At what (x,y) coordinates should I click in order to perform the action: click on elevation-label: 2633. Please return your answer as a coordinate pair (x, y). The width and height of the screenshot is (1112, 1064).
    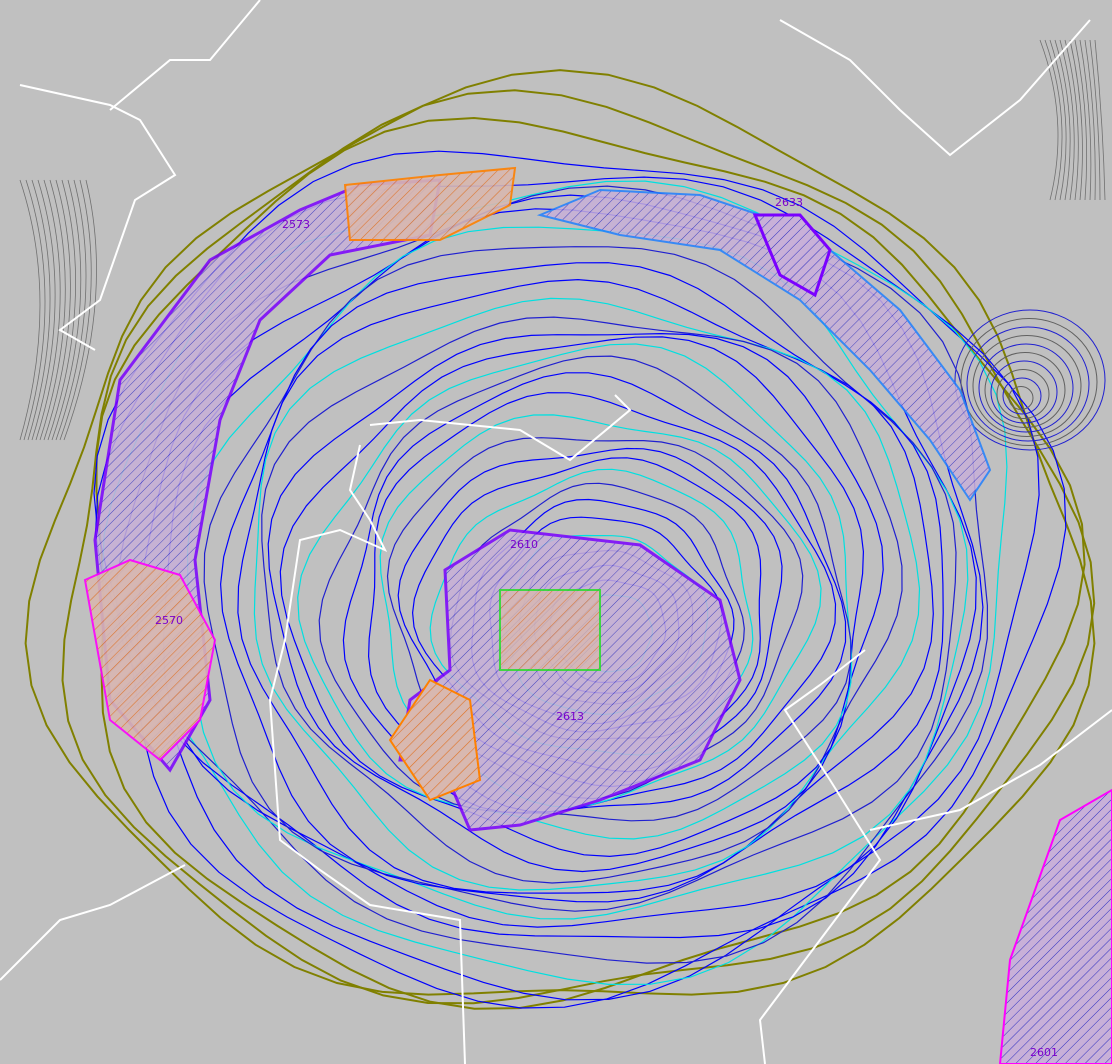
    Looking at the image, I should click on (789, 202).